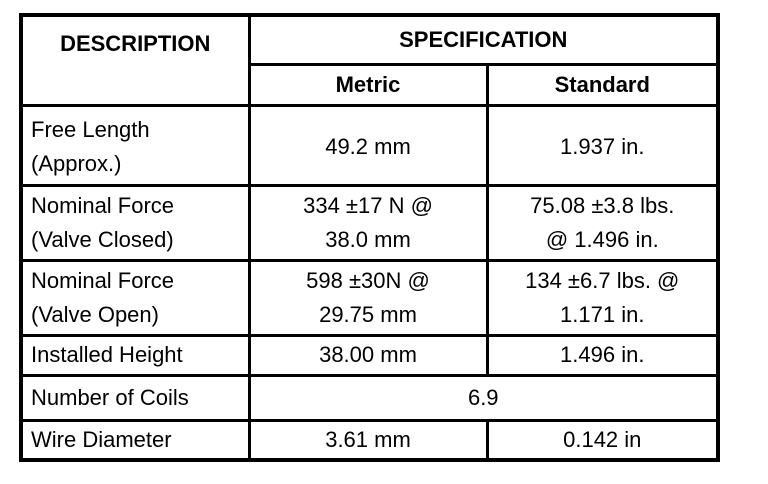 This screenshot has height=484, width=768. I want to click on header-standard: Standard, so click(602, 84).